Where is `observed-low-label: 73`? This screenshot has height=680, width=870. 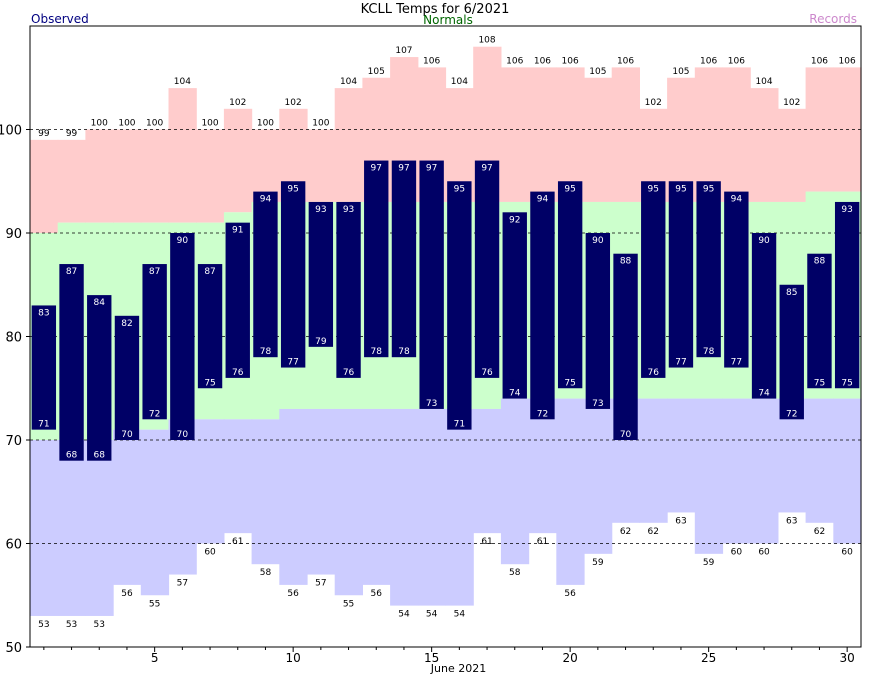 observed-low-label: 73 is located at coordinates (597, 404).